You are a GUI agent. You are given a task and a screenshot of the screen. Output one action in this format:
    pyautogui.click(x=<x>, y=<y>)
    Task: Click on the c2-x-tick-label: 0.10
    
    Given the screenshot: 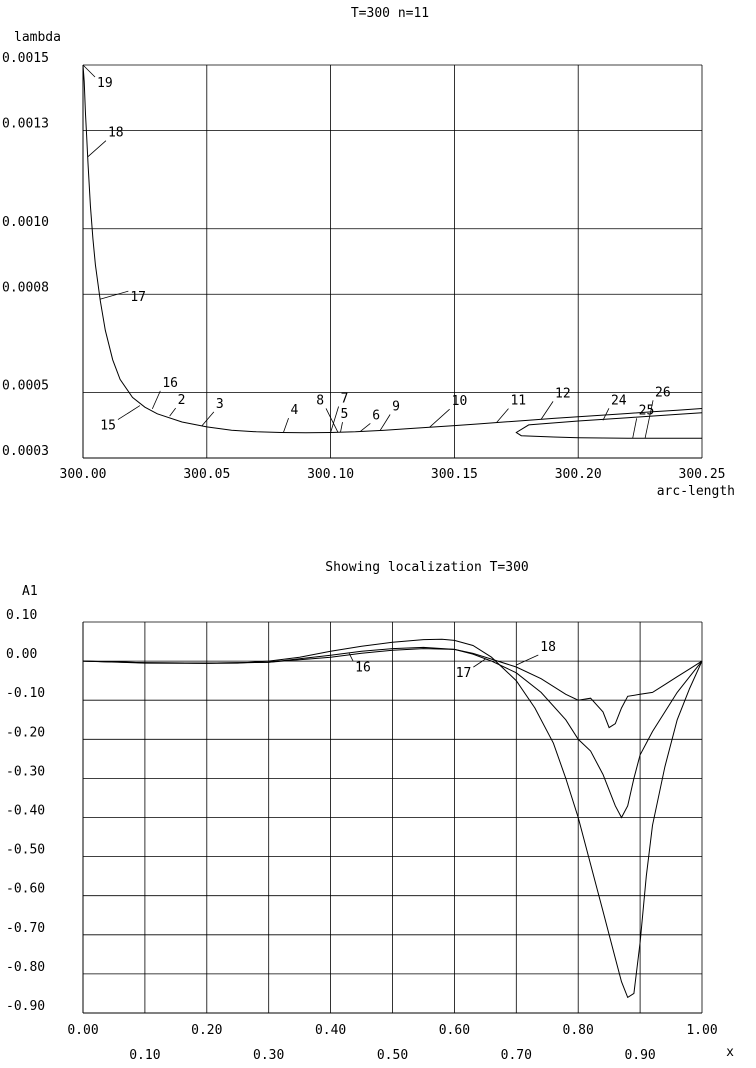 What is the action you would take?
    pyautogui.click(x=144, y=1055)
    